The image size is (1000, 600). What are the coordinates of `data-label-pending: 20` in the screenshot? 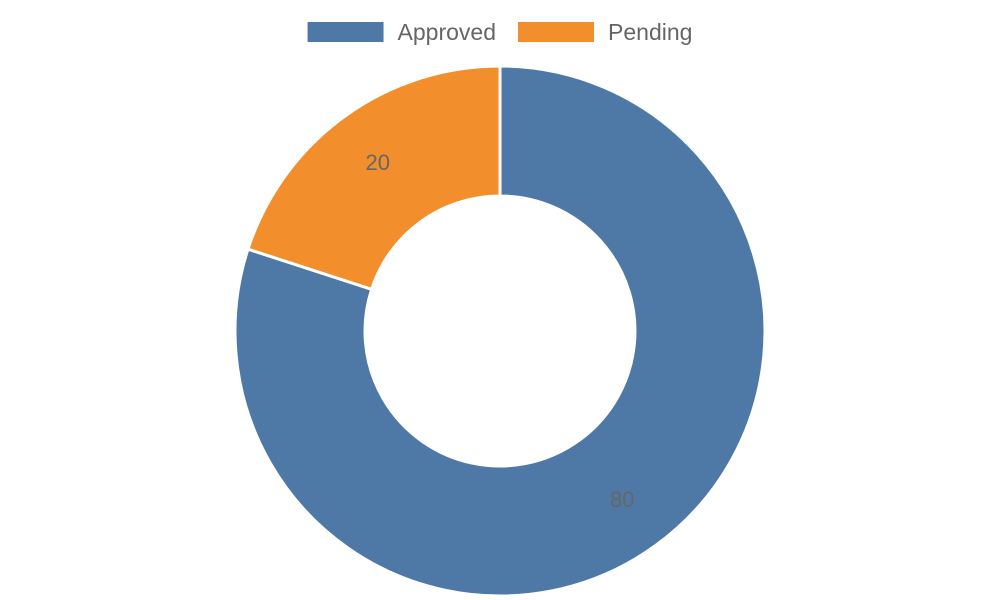 It's located at (377, 162).